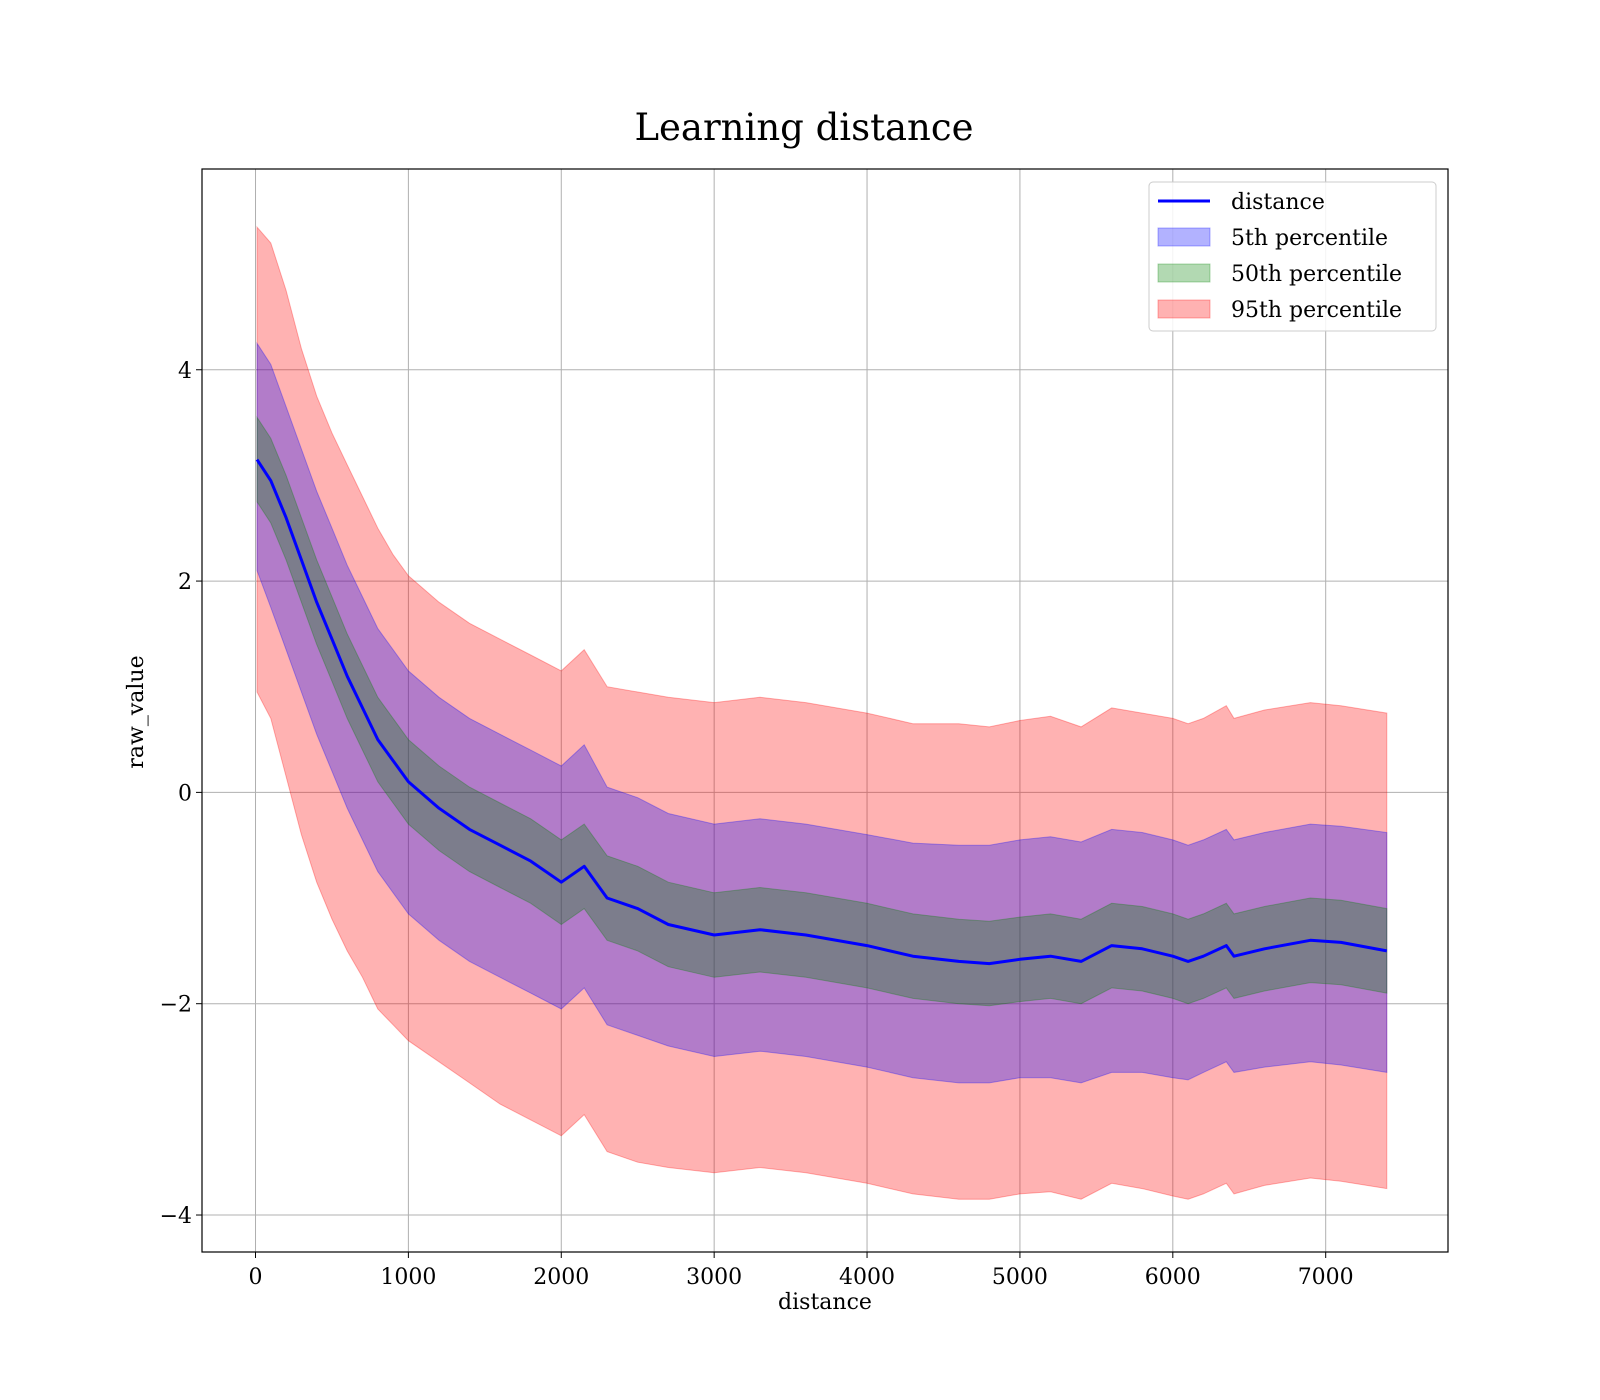  I want to click on y-tick-label: 0, so click(185, 793).